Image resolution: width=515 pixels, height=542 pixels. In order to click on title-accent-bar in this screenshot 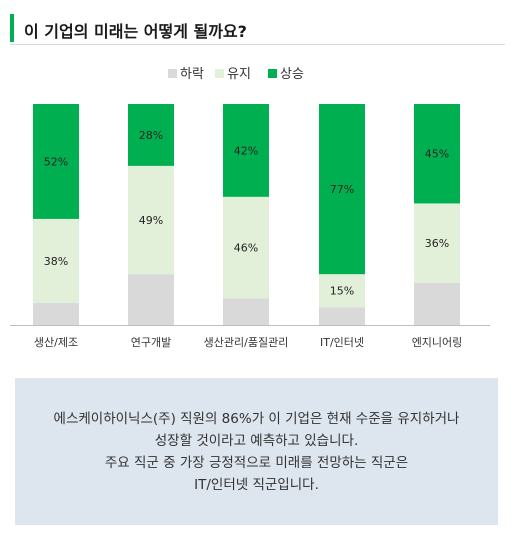, I will do `click(12, 28)`.